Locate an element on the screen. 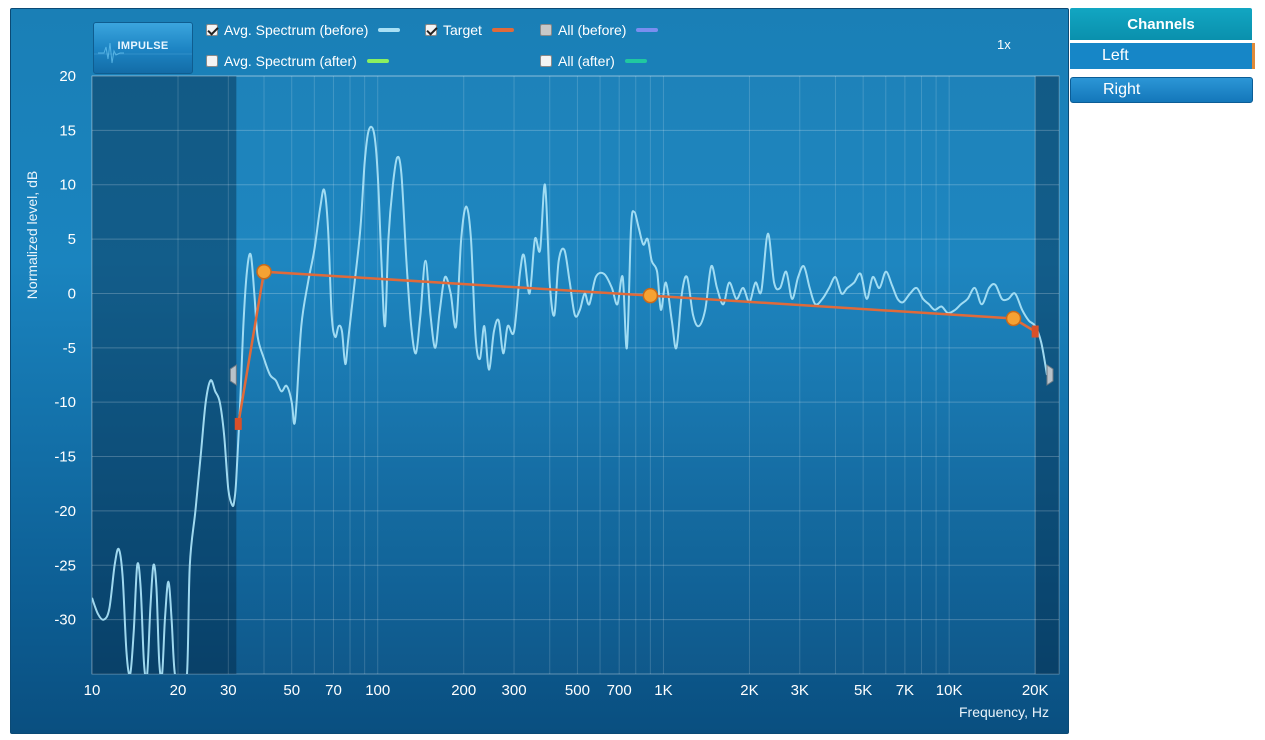  y-tick-label: -20 is located at coordinates (65, 511).